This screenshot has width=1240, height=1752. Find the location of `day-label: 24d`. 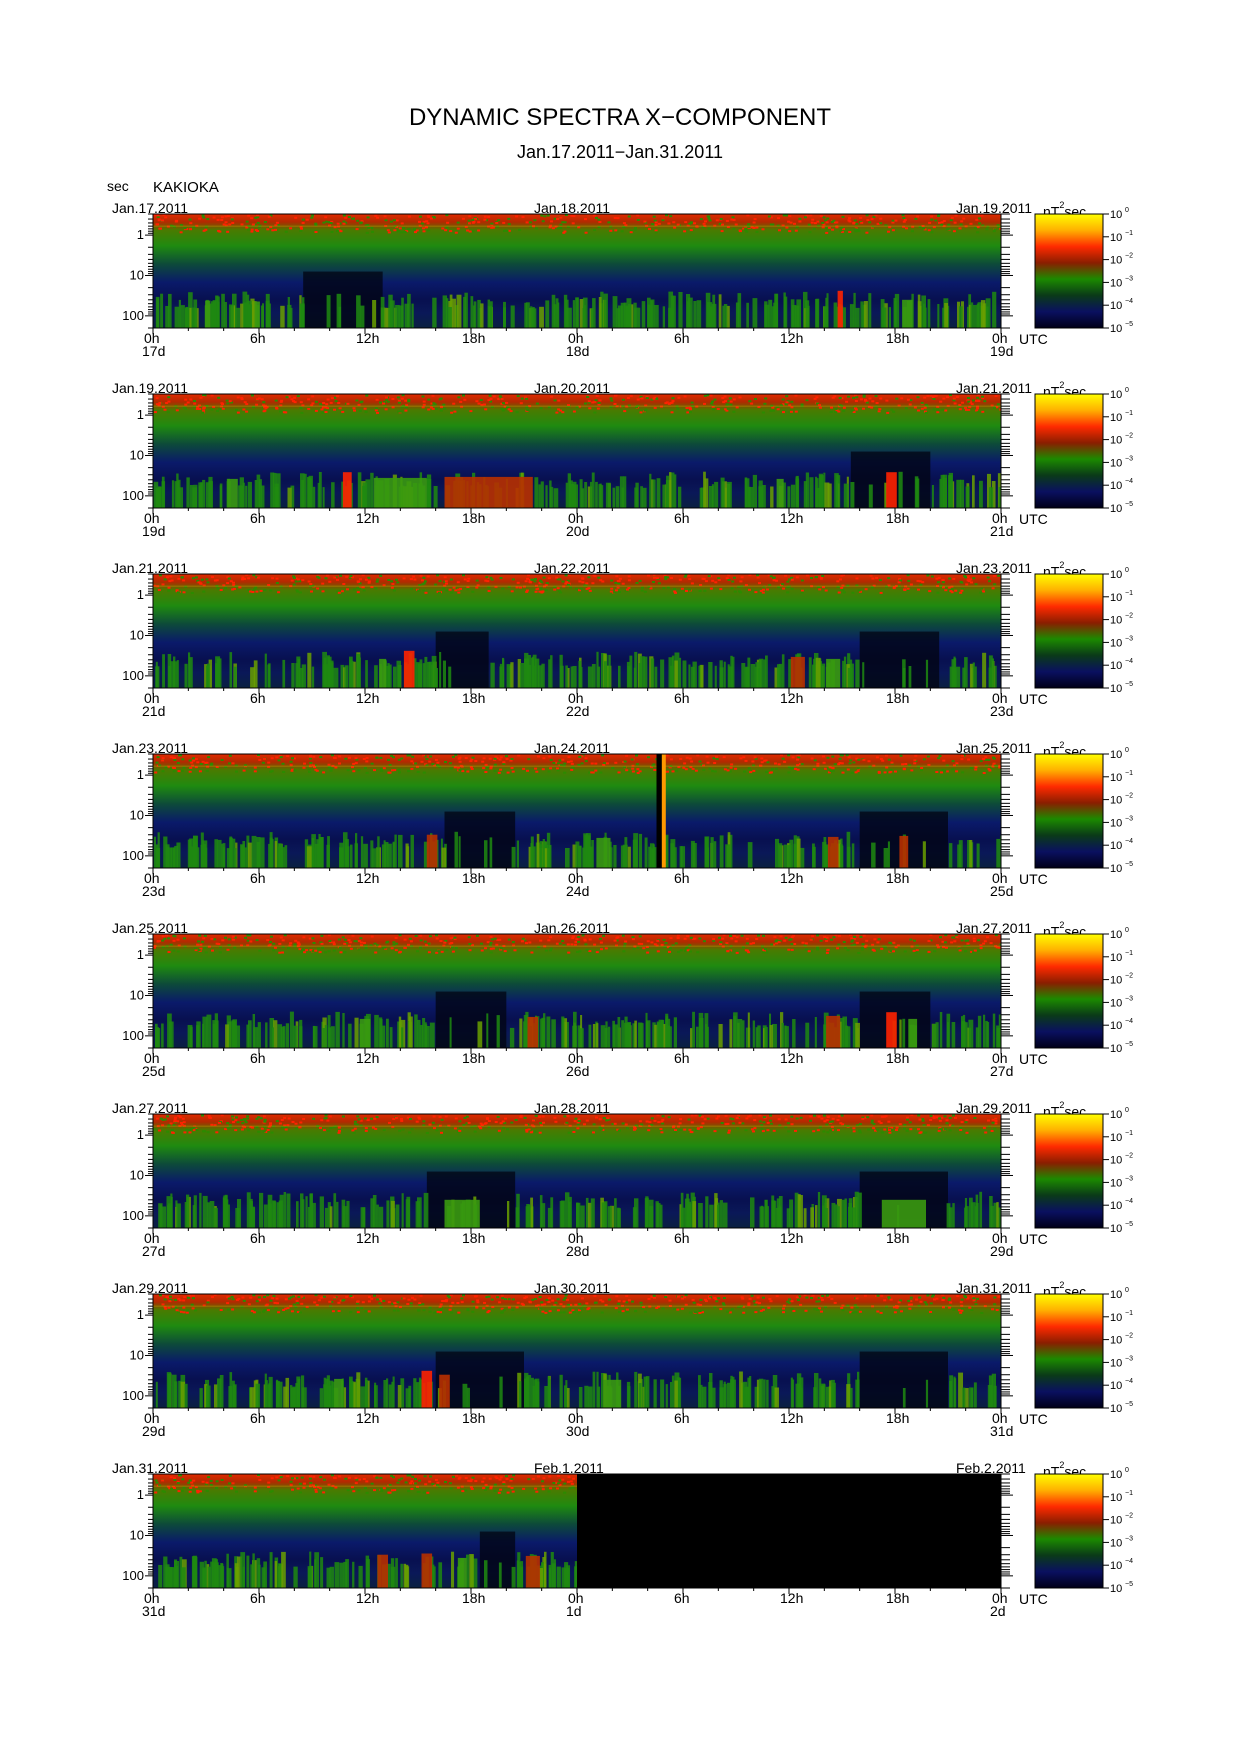

day-label: 24d is located at coordinates (578, 891).